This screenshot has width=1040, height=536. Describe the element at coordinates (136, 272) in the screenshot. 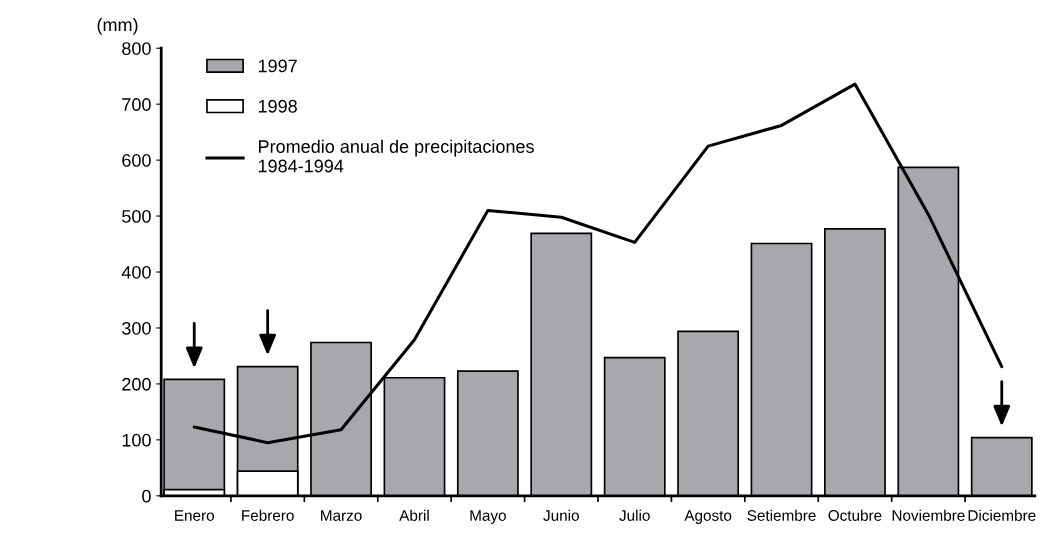

I see `y-tick-label: 400` at that location.